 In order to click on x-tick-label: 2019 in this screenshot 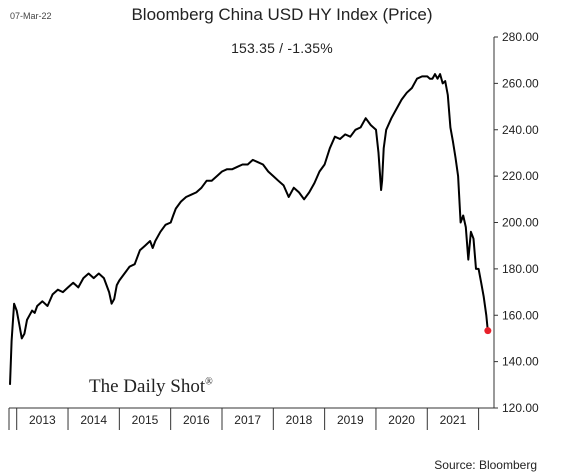, I will do `click(350, 420)`.